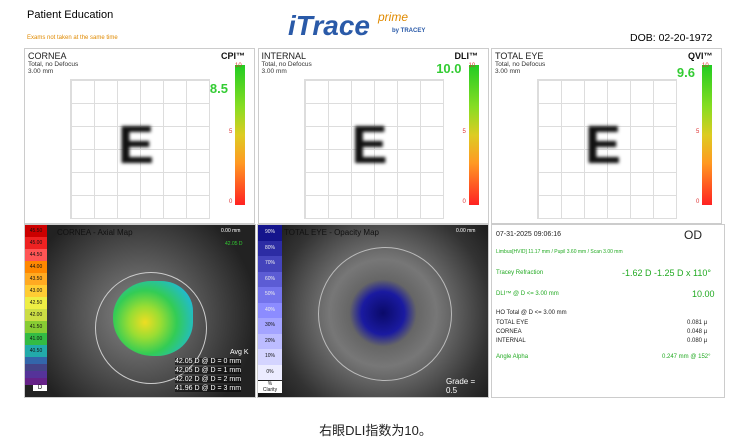 Image resolution: width=751 pixels, height=446 pixels. What do you see at coordinates (666, 273) in the screenshot?
I see `refraction: -1.62 D -1.25 D x 110°` at bounding box center [666, 273].